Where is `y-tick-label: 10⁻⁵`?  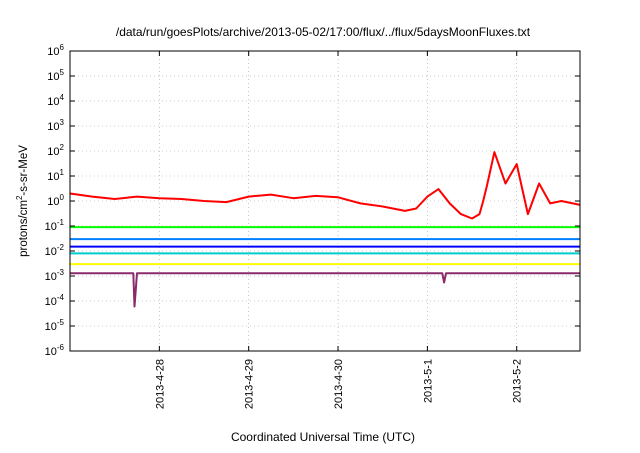
y-tick-label: 10⁻⁵ is located at coordinates (55, 325).